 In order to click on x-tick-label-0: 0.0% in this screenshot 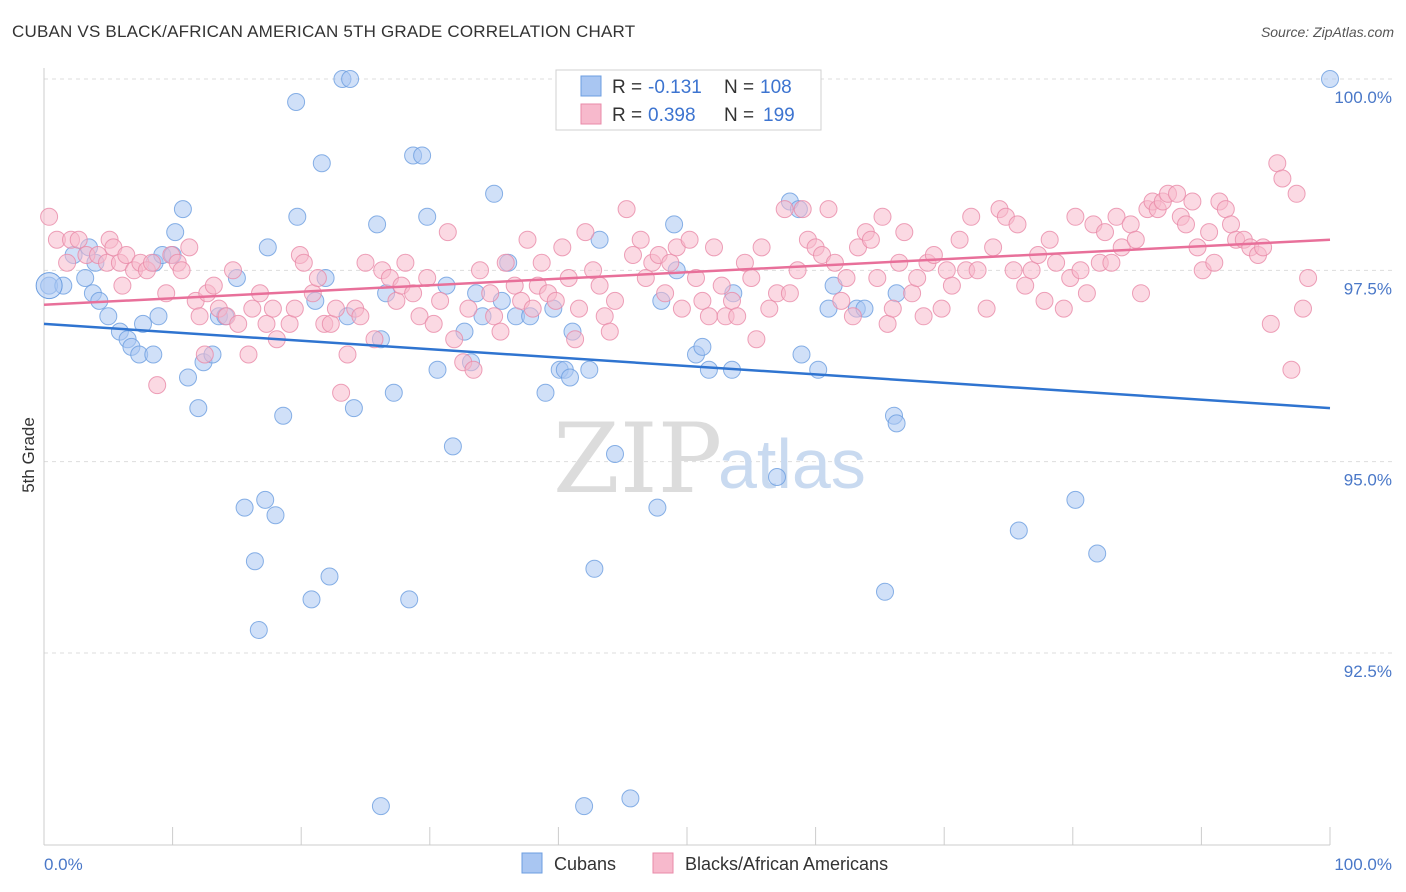, I will do `click(63, 864)`.